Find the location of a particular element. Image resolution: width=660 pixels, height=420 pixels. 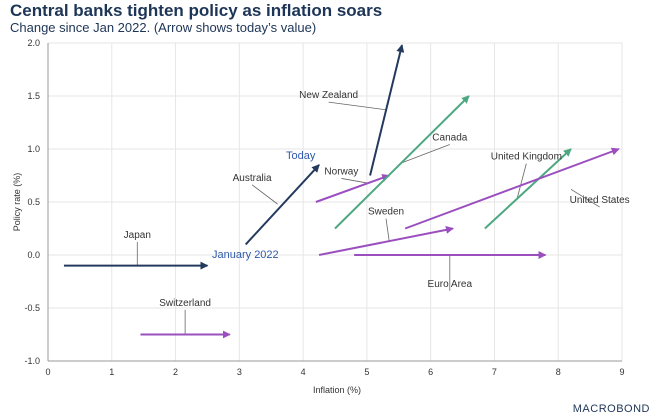

label-japan: Japan is located at coordinates (137, 235).